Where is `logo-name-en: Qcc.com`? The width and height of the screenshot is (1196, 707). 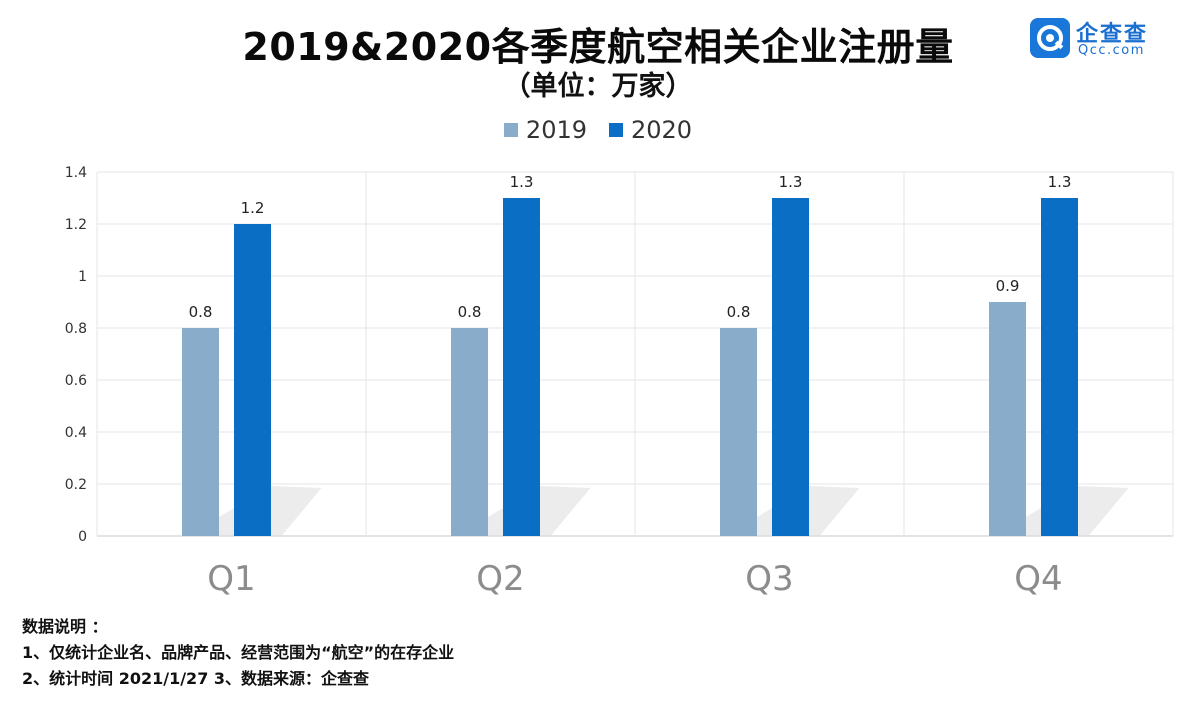 logo-name-en: Qcc.com is located at coordinates (1111, 50).